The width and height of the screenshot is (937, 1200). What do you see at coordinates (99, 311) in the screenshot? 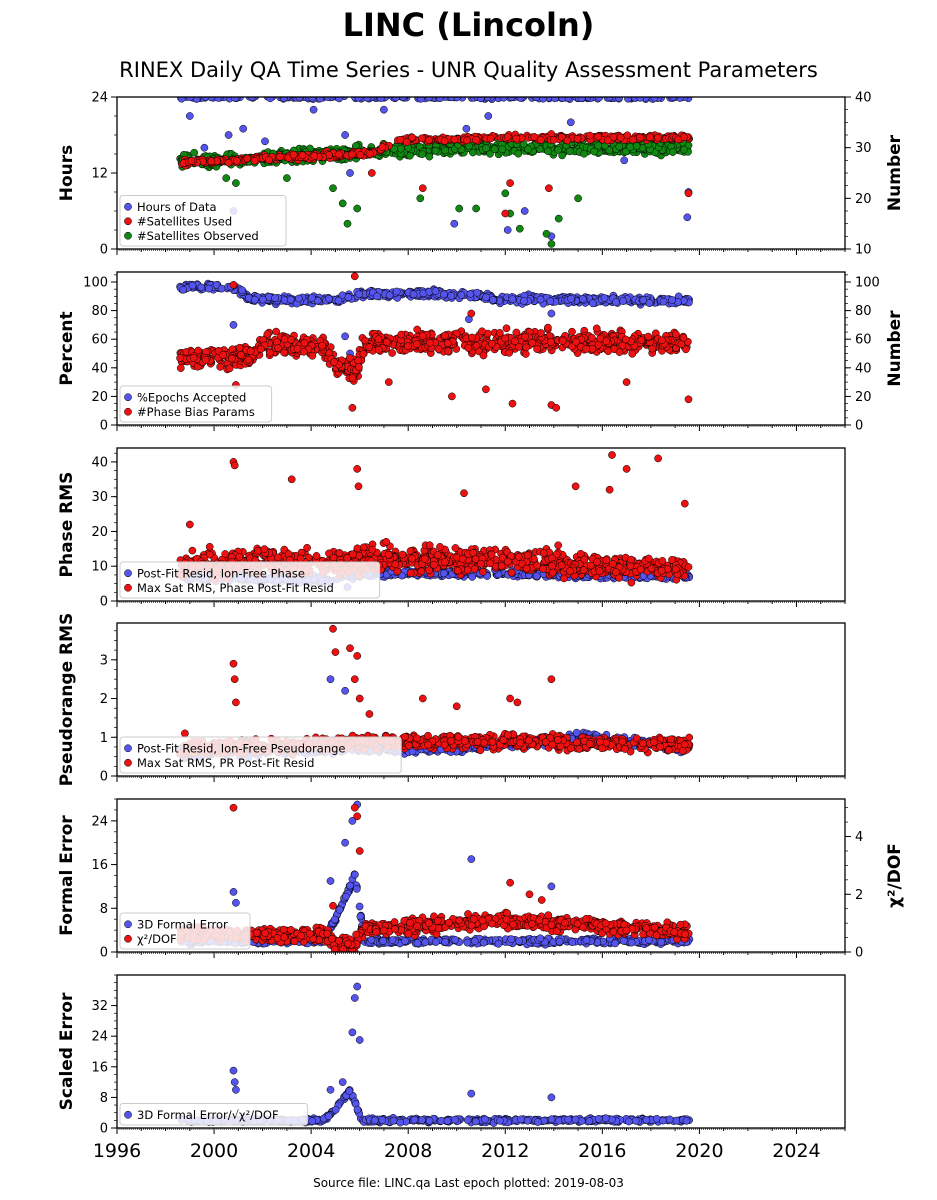
I see `y-tick-label: 80` at bounding box center [99, 311].